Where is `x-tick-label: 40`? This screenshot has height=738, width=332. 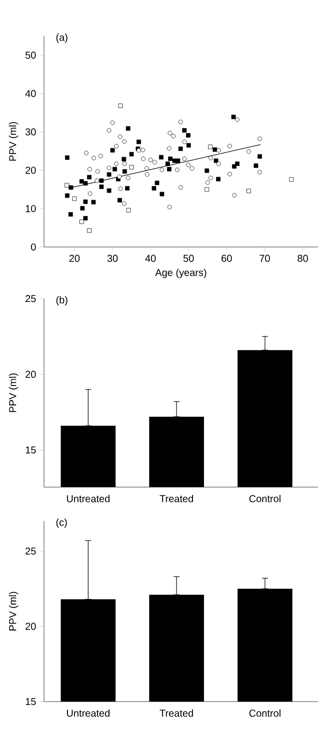 x-tick-label: 40 is located at coordinates (150, 258).